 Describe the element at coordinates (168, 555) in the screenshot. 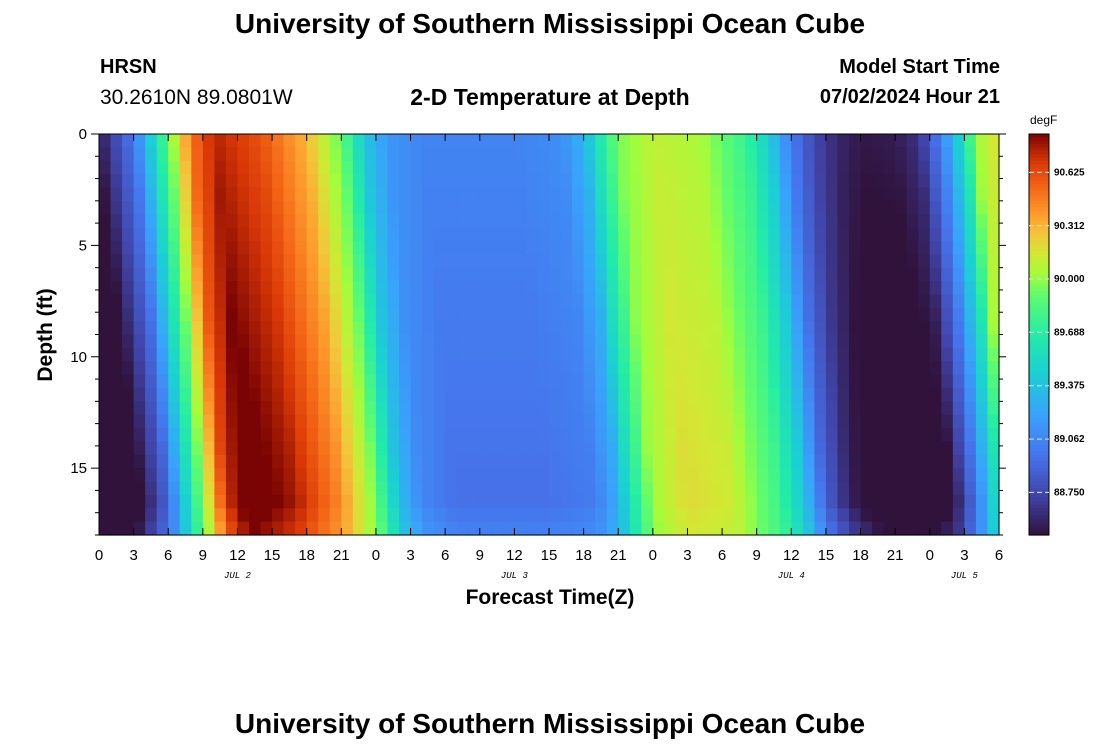

I see `x-tick-label: 6` at that location.